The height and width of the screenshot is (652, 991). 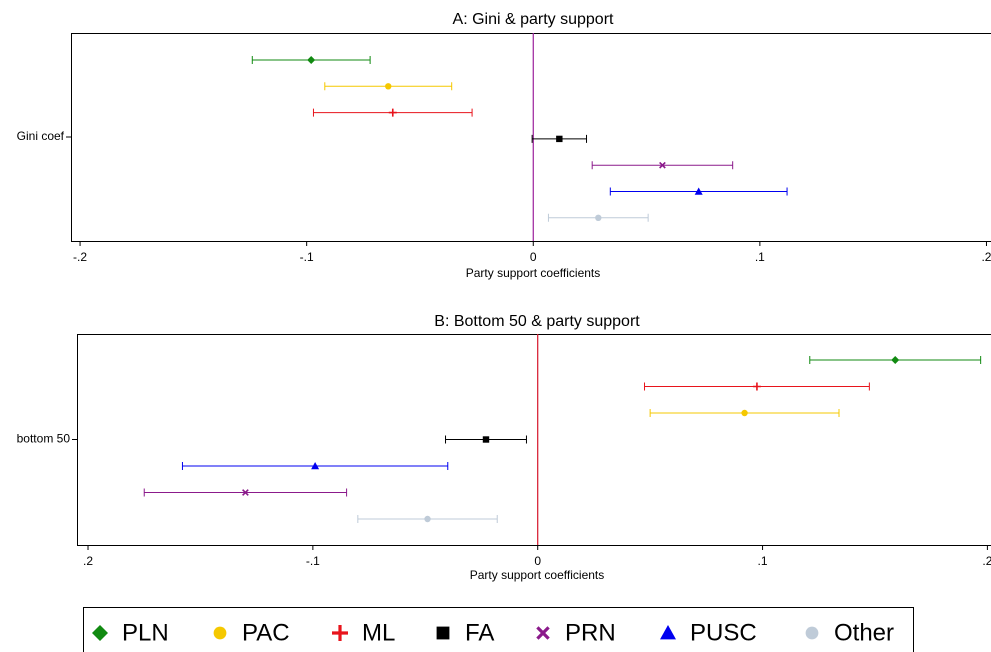 What do you see at coordinates (80, 257) in the screenshot?
I see `x-tick-label: -.2` at bounding box center [80, 257].